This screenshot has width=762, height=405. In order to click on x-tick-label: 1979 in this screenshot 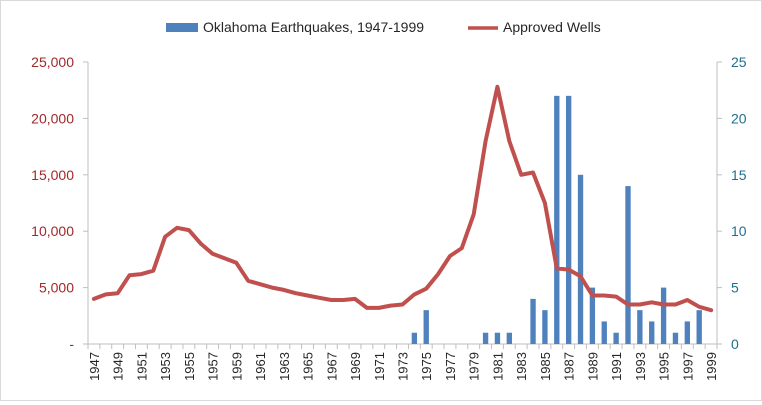, I will do `click(474, 366)`.